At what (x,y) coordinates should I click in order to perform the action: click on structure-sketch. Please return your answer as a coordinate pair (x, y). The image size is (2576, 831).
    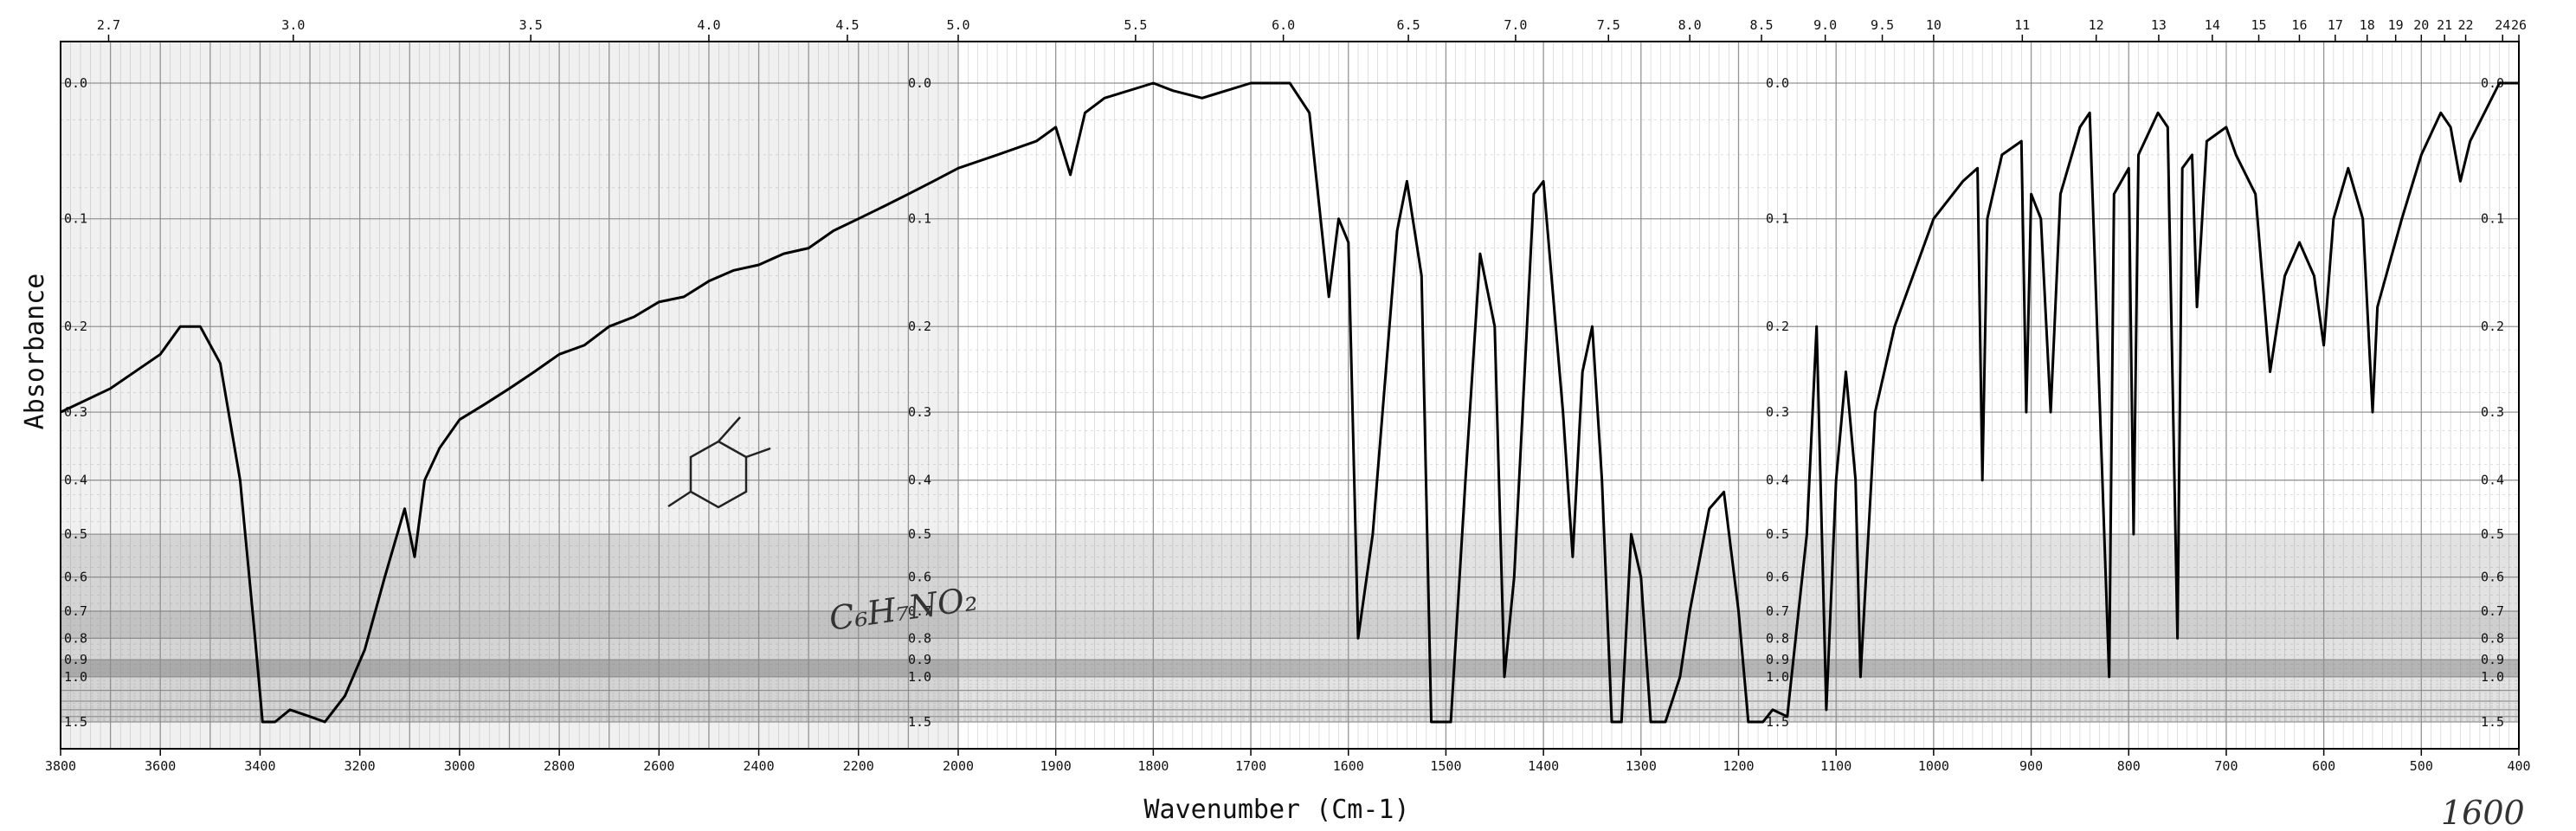
    Looking at the image, I should click on (719, 462).